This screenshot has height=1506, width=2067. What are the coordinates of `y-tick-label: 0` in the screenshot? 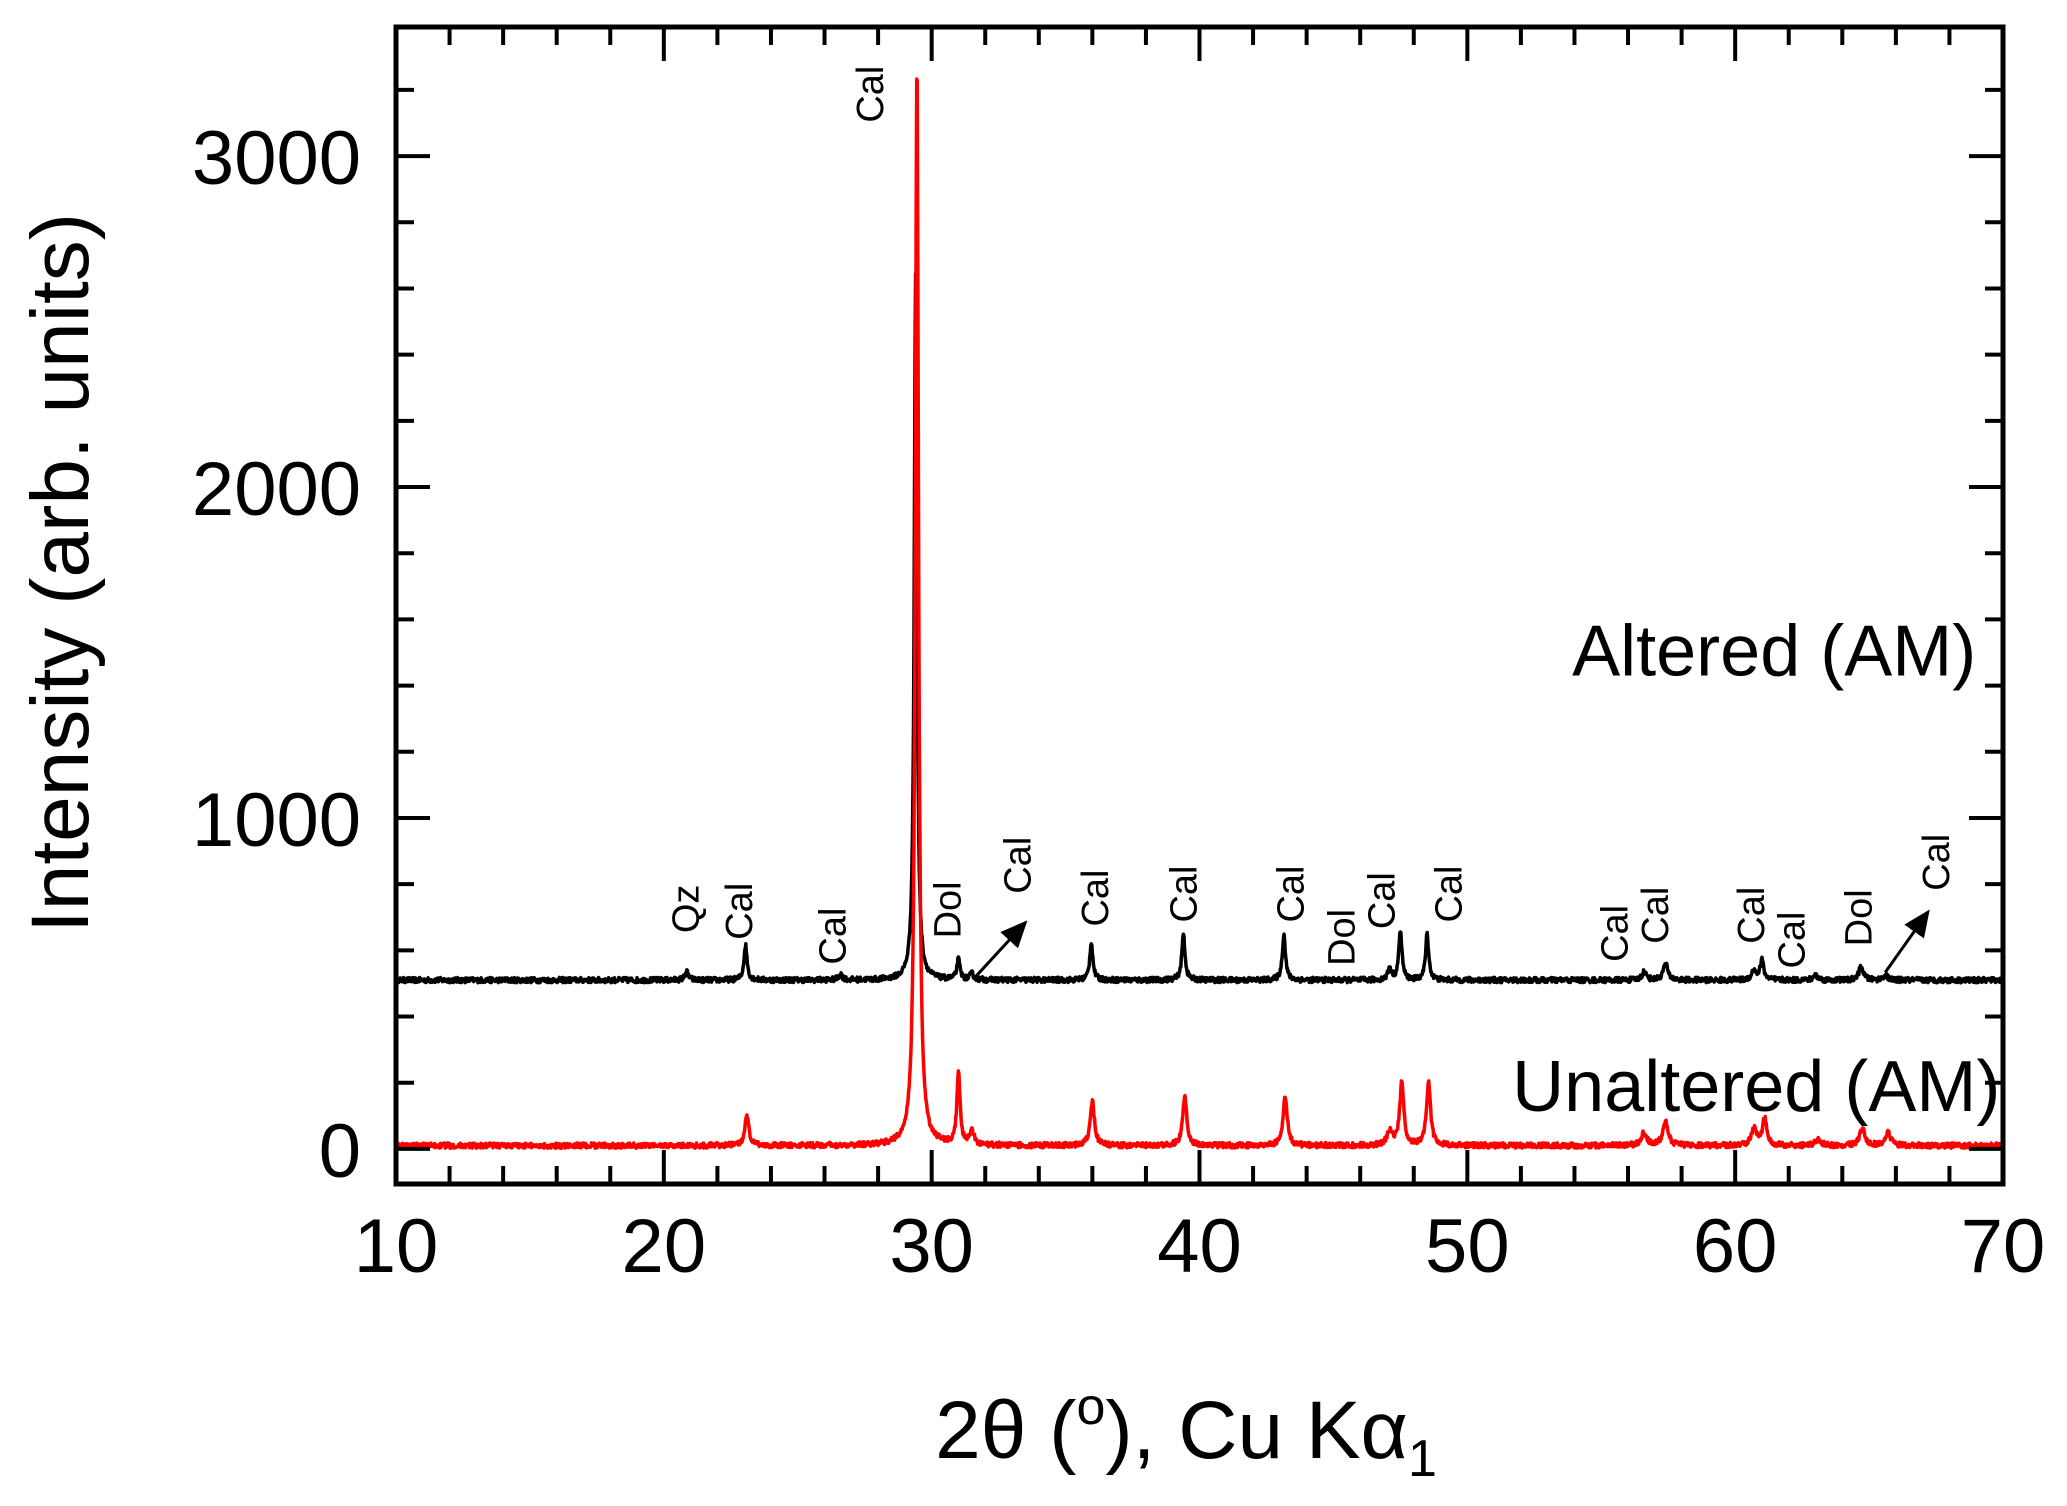 It's located at (340, 1151).